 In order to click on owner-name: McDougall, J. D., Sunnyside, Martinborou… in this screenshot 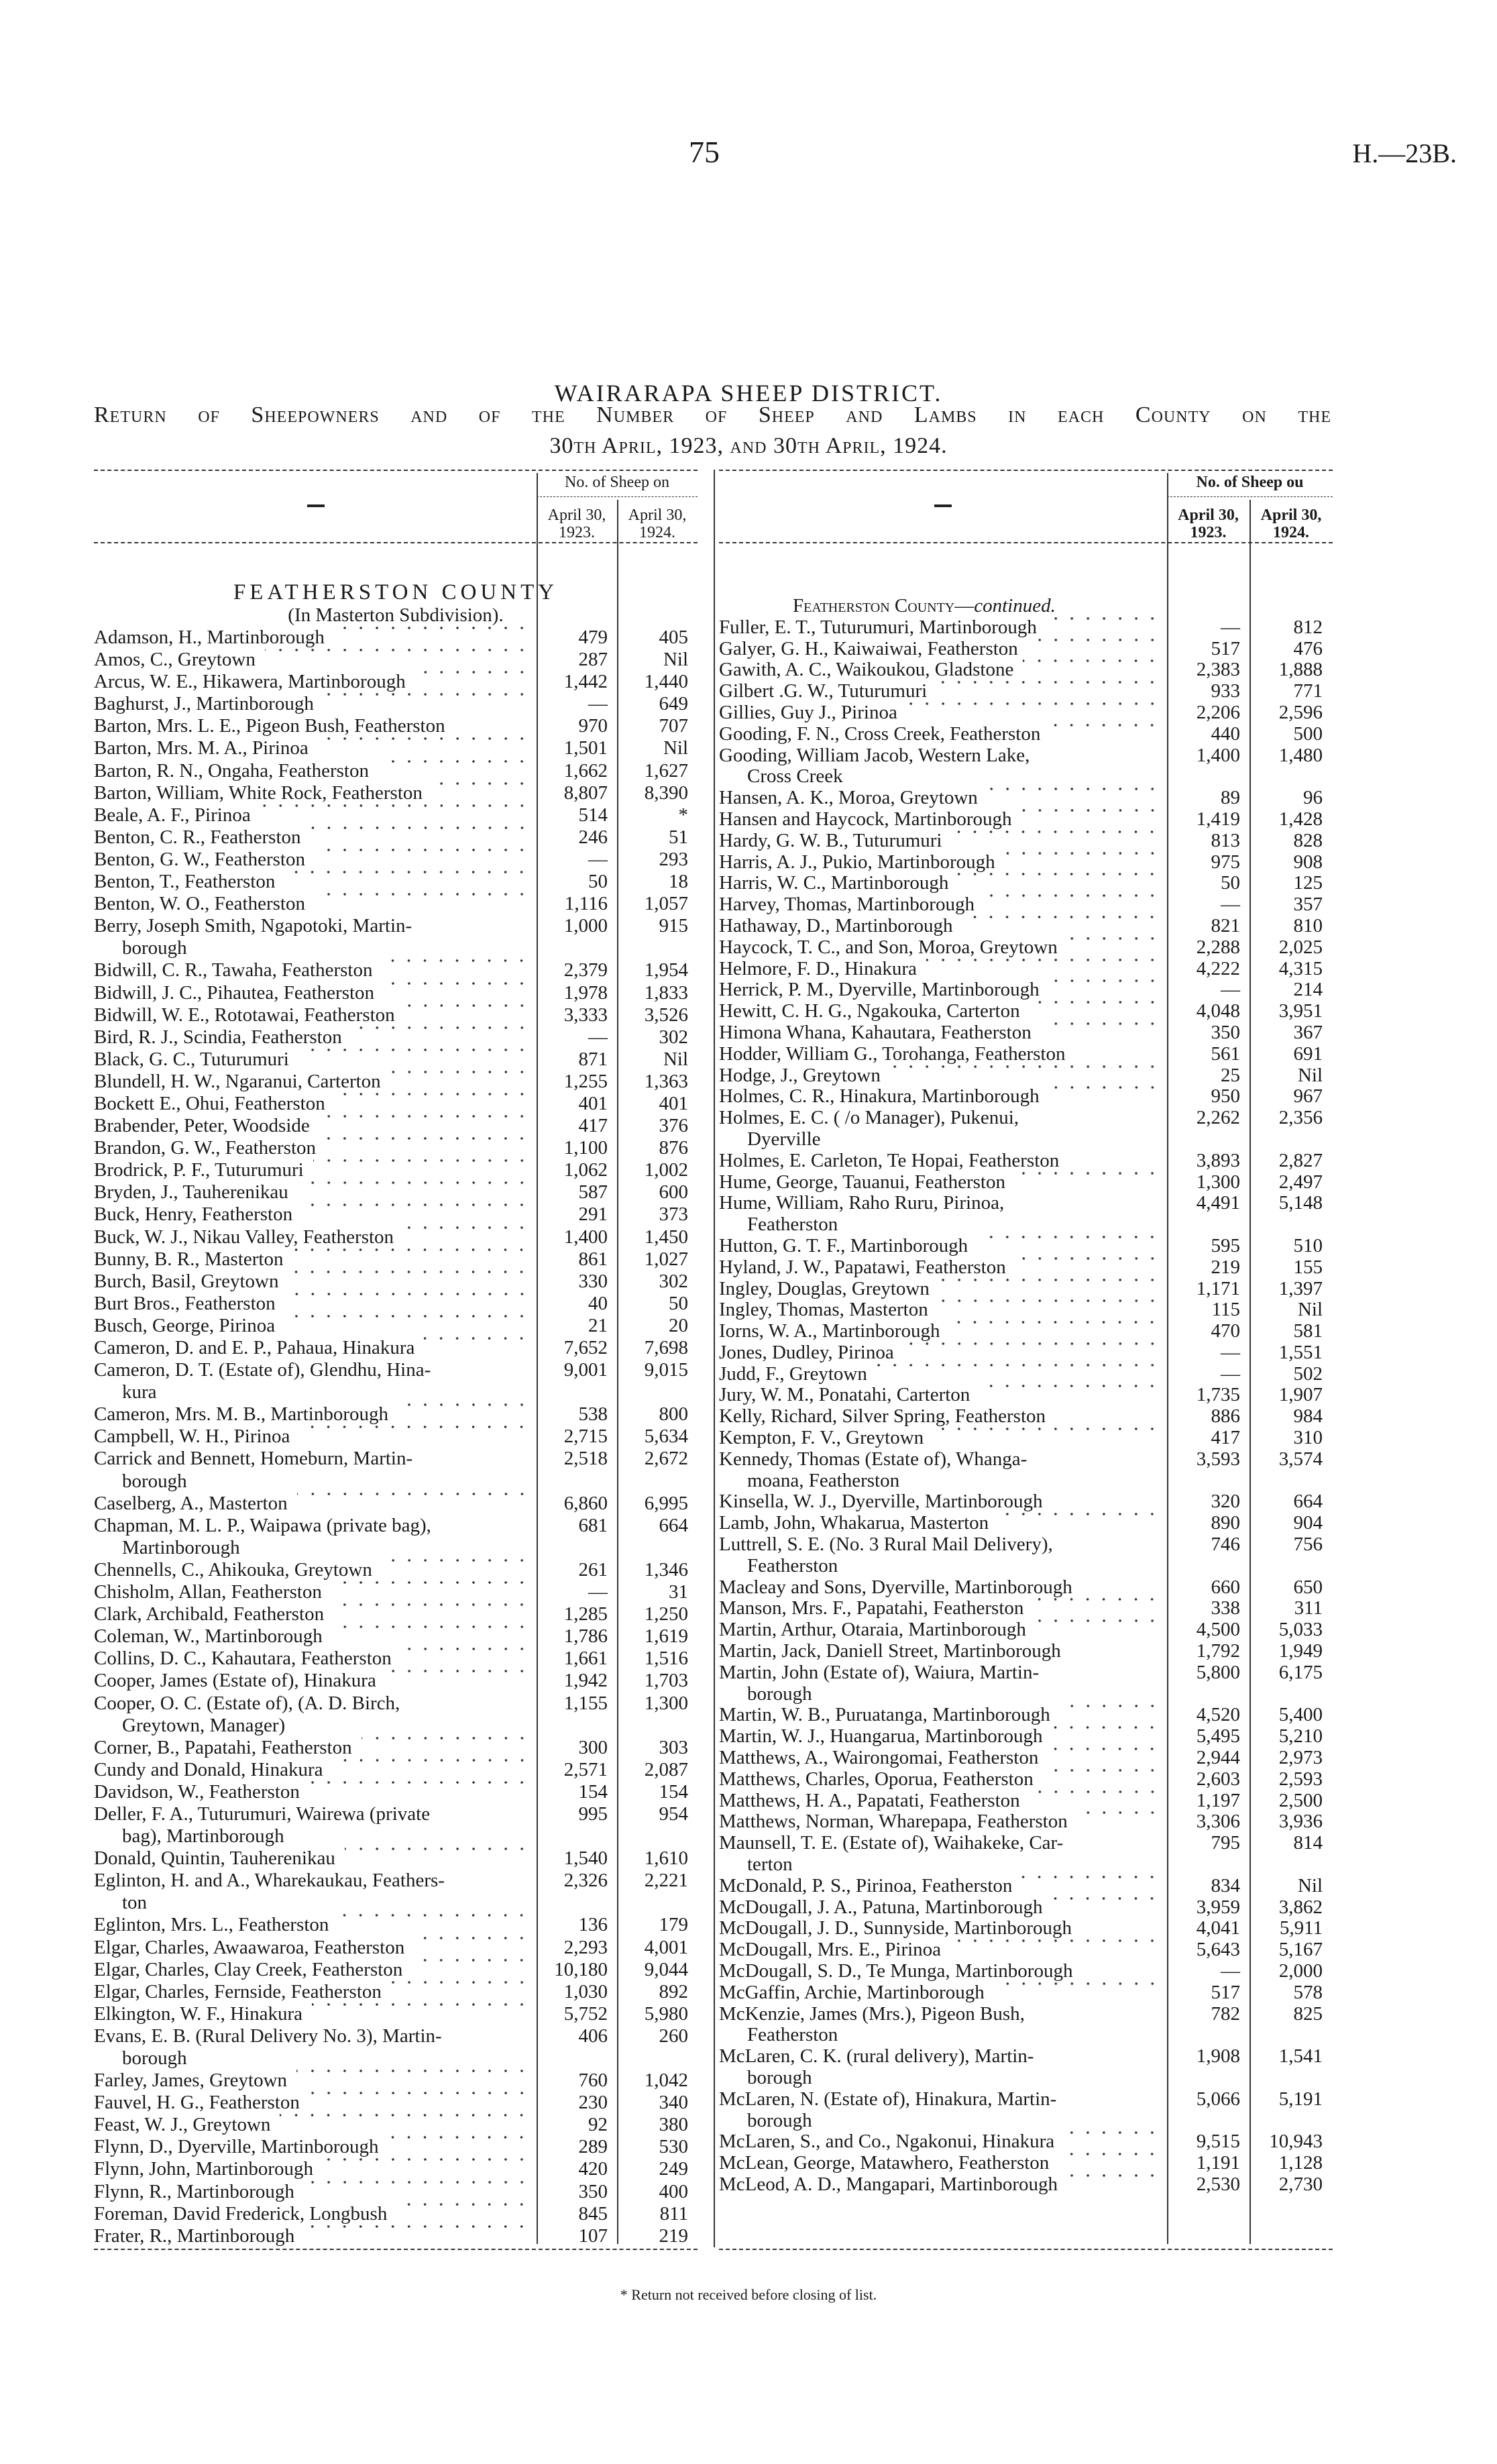, I will do `click(895, 1928)`.